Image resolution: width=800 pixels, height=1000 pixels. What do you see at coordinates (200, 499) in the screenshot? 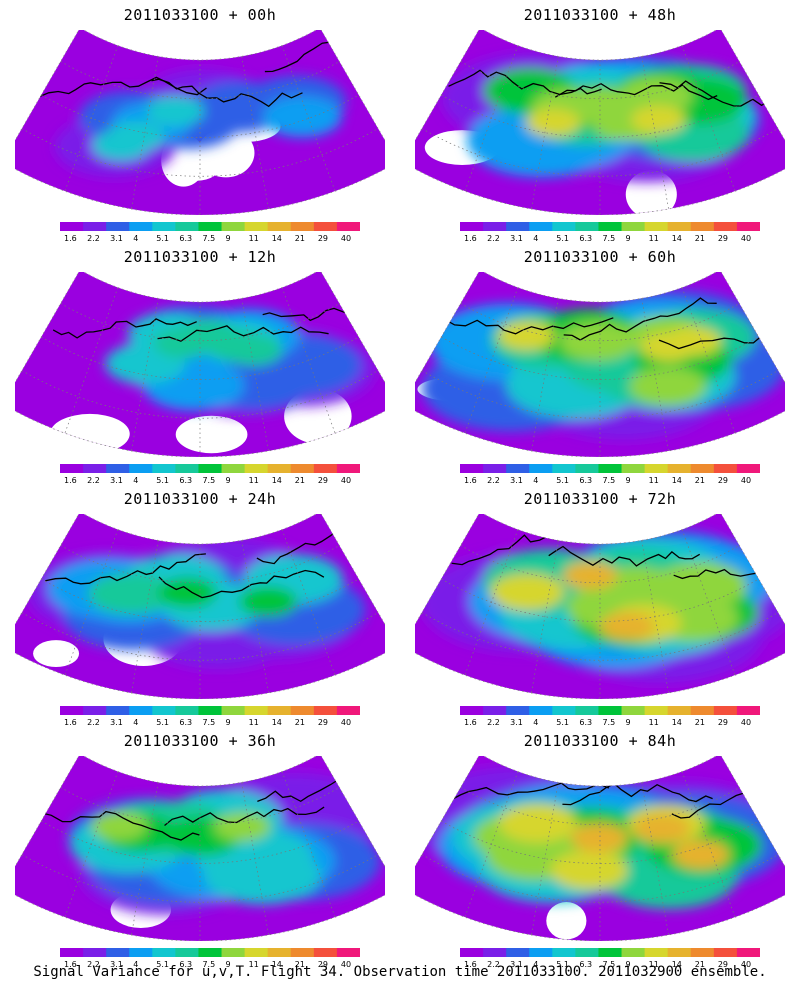
I see `panel-title: 2011033100 + 24h` at bounding box center [200, 499].